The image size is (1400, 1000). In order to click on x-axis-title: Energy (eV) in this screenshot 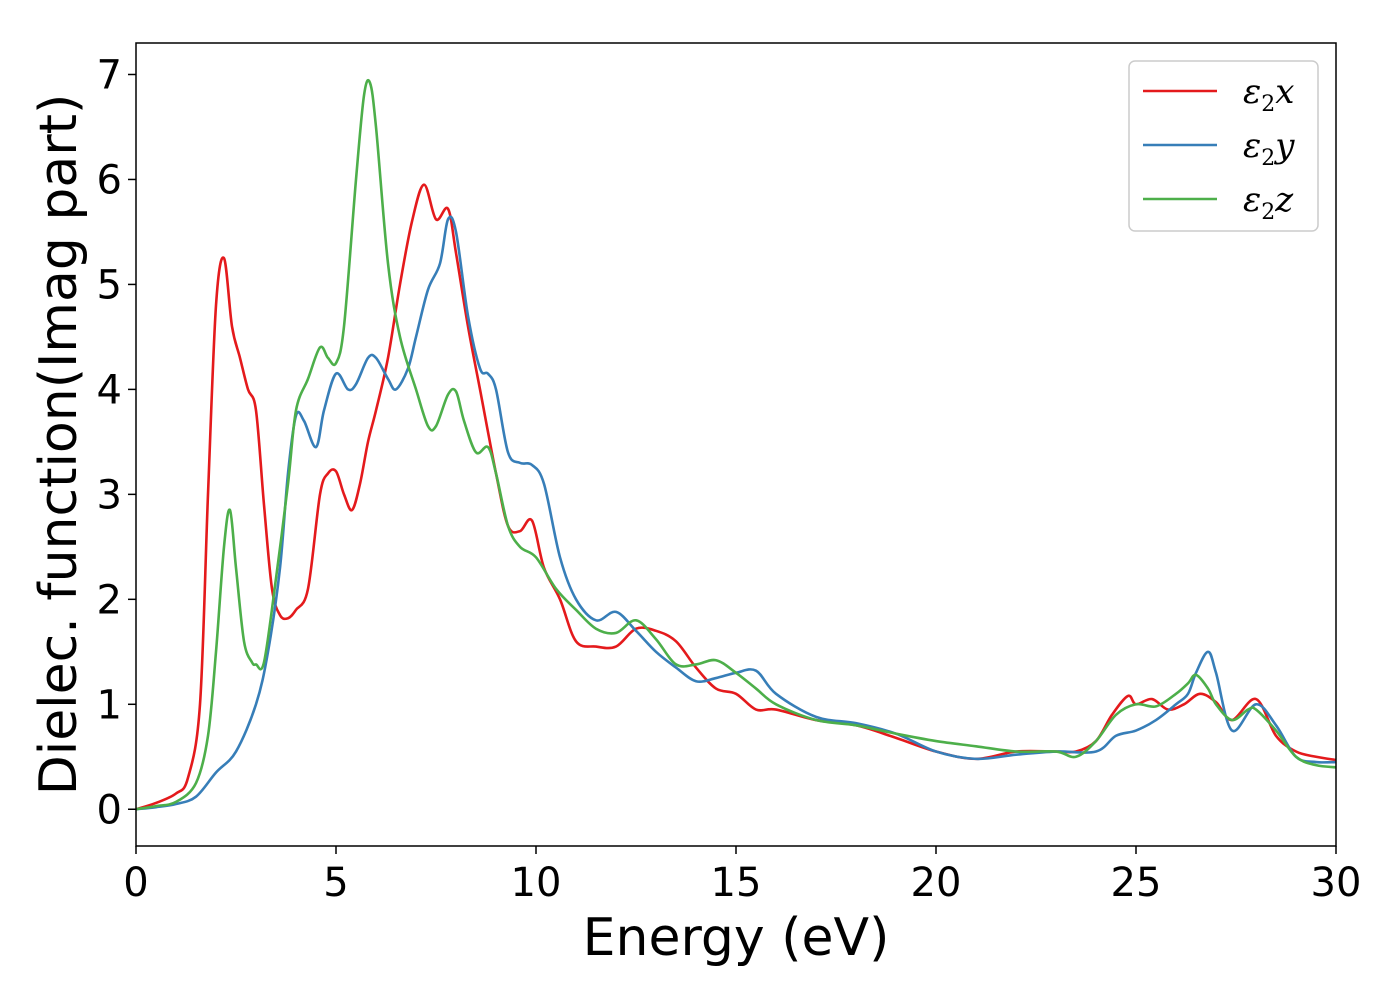, I will do `click(736, 938)`.